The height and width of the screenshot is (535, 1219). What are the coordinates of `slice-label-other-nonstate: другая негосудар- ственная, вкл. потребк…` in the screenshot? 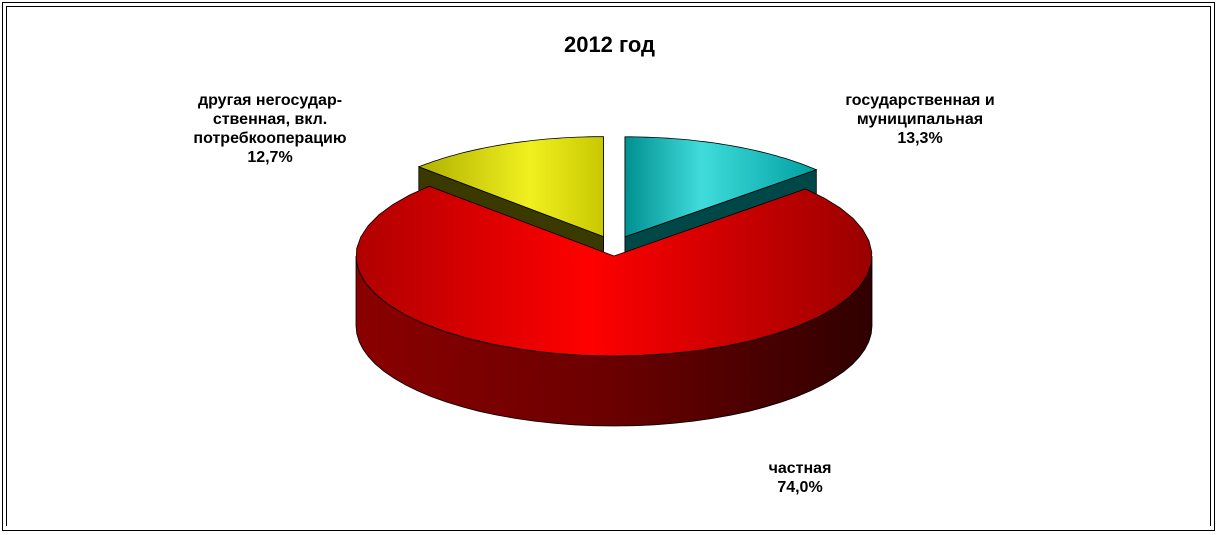 It's located at (270, 129).